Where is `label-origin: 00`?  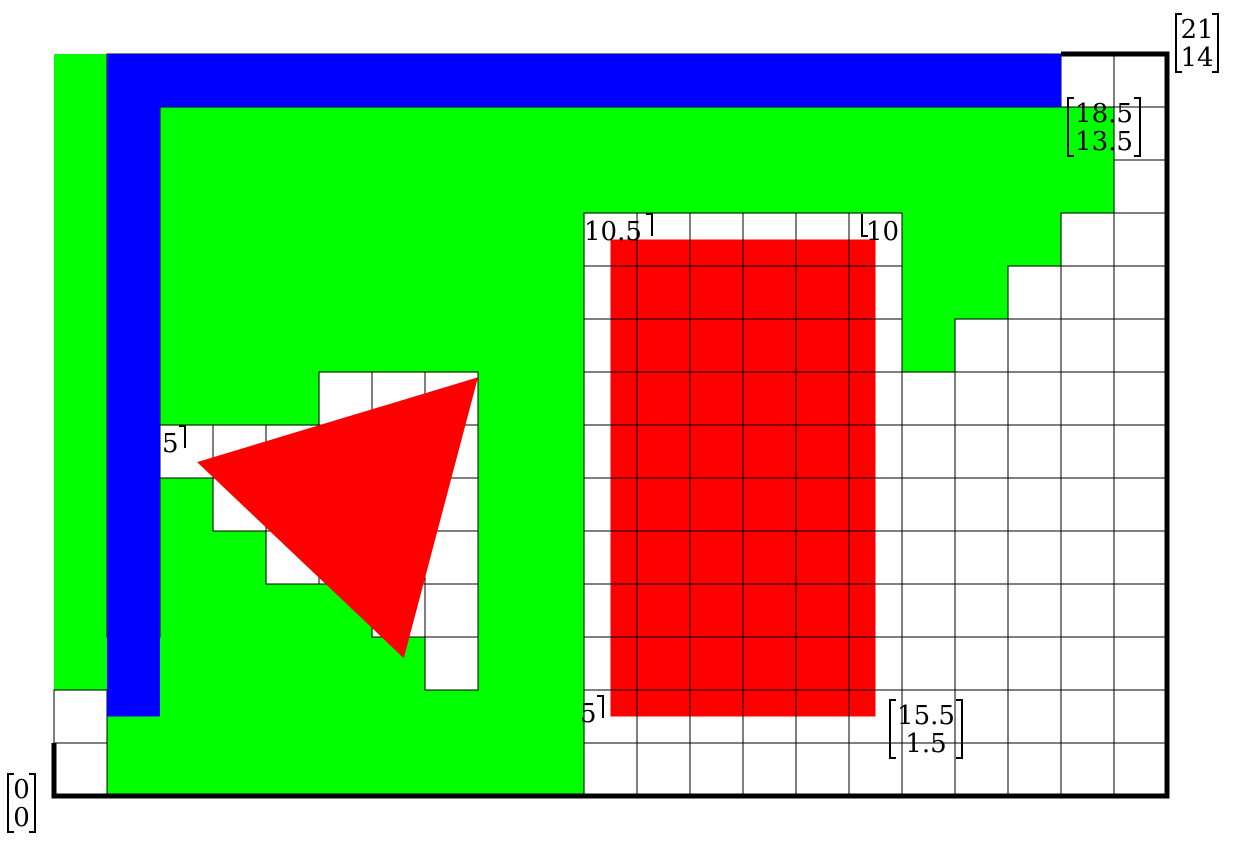 label-origin: 00 is located at coordinates (21, 803).